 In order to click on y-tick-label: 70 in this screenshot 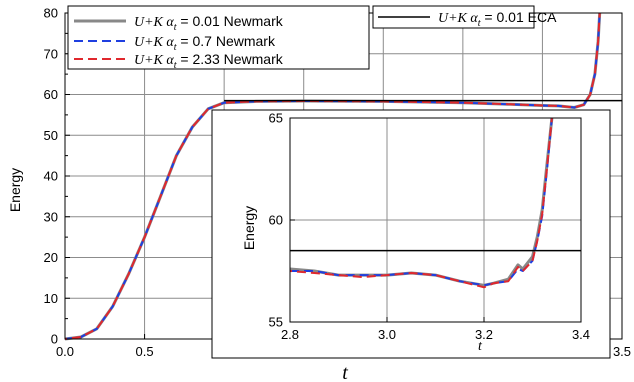, I will do `click(51, 53)`.